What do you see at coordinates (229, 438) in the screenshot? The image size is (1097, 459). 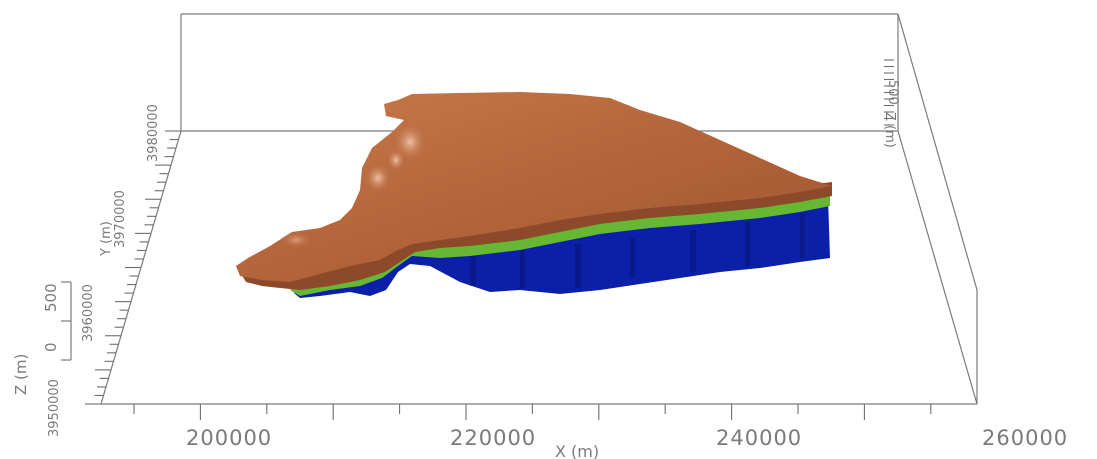 I see `x-tick-label: 200000` at bounding box center [229, 438].